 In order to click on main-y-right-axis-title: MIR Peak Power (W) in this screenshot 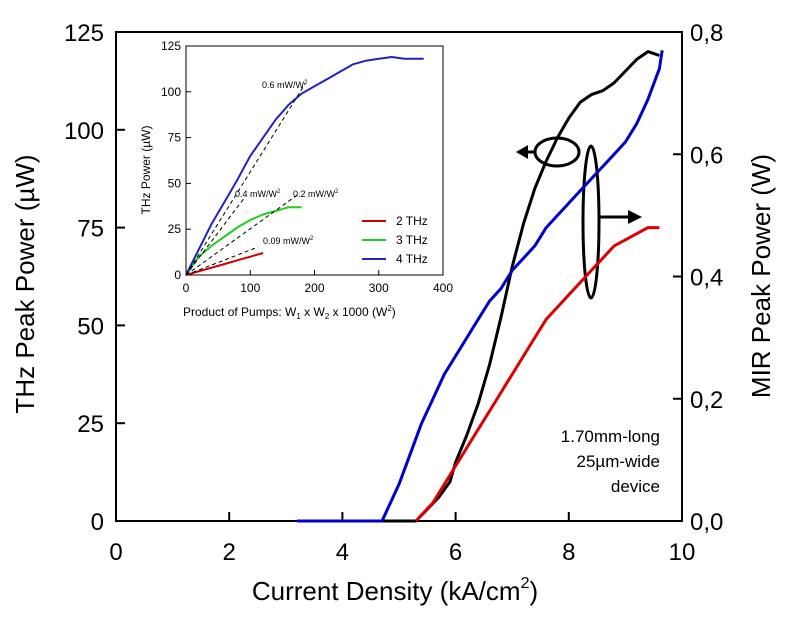, I will do `click(761, 276)`.